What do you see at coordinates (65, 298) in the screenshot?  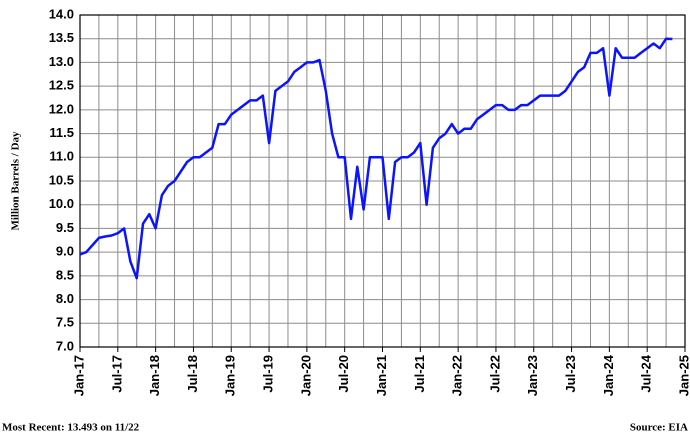 I see `y-tick-label: 8.0` at bounding box center [65, 298].